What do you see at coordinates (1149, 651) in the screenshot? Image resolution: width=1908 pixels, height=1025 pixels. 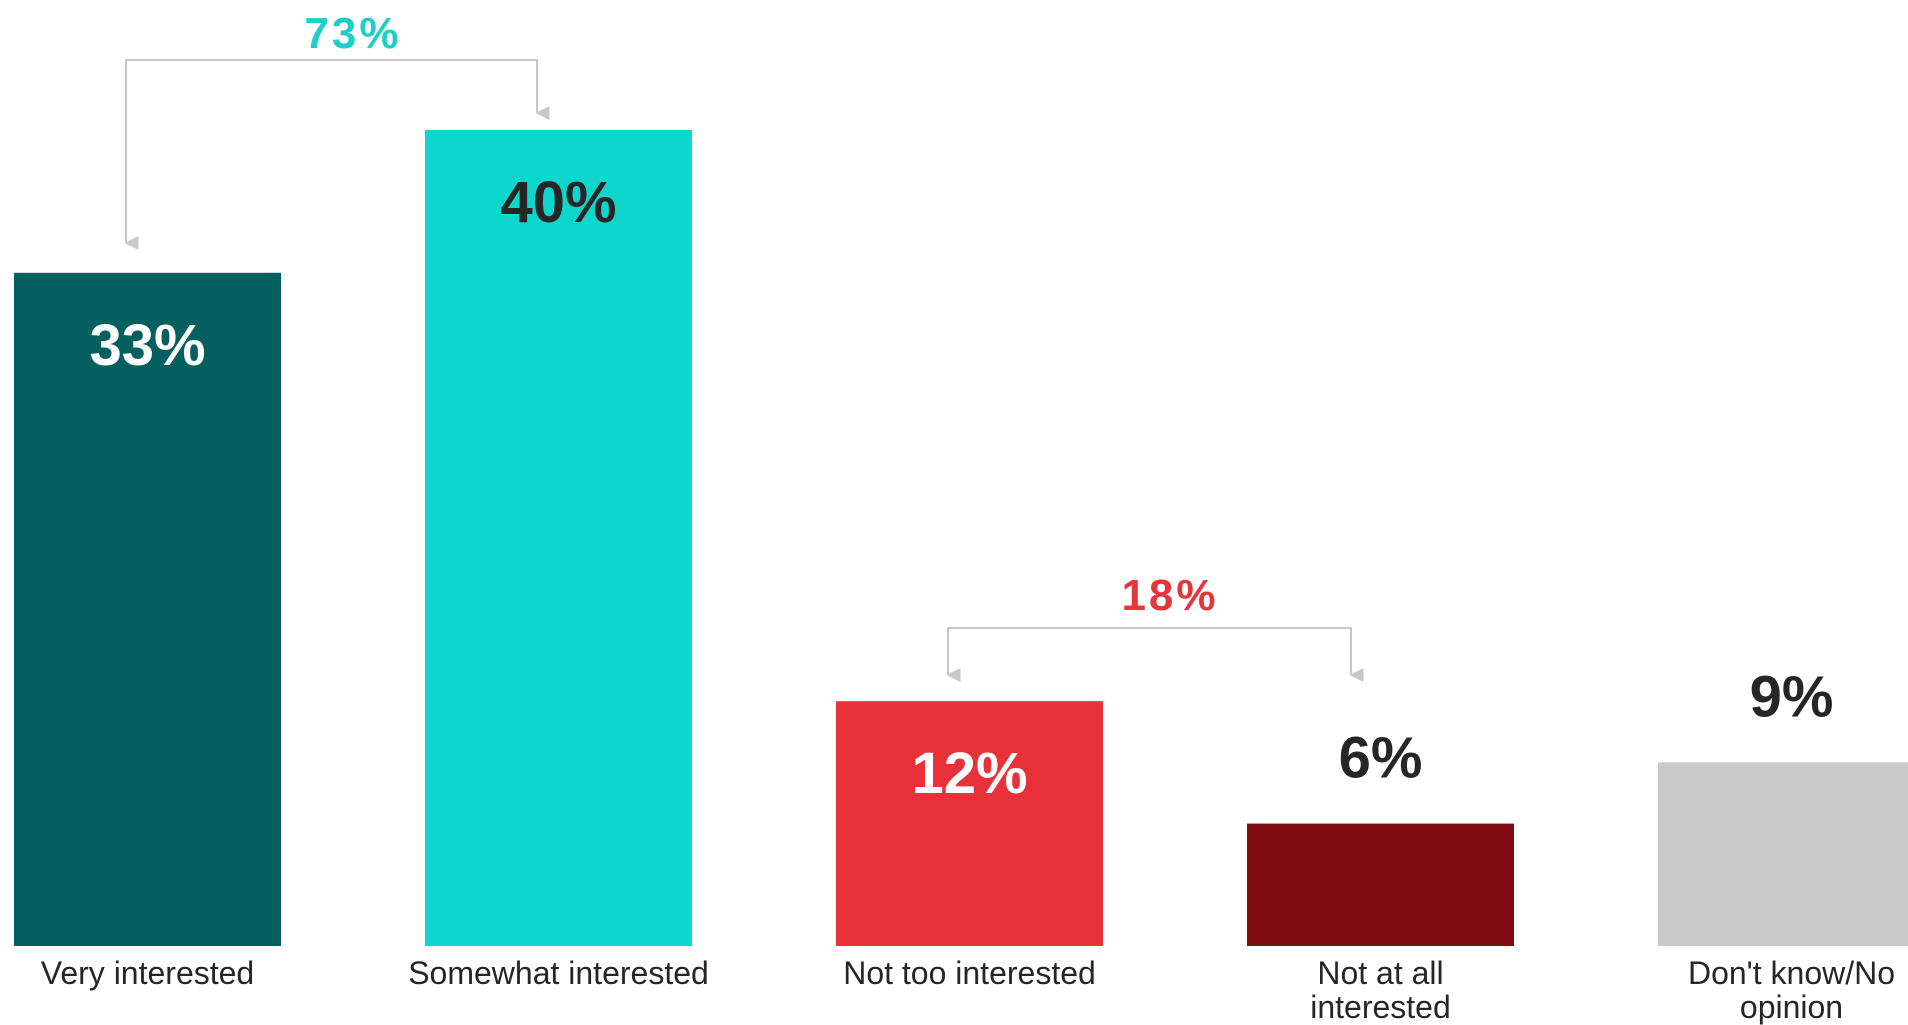 I see `bracket-2-line` at bounding box center [1149, 651].